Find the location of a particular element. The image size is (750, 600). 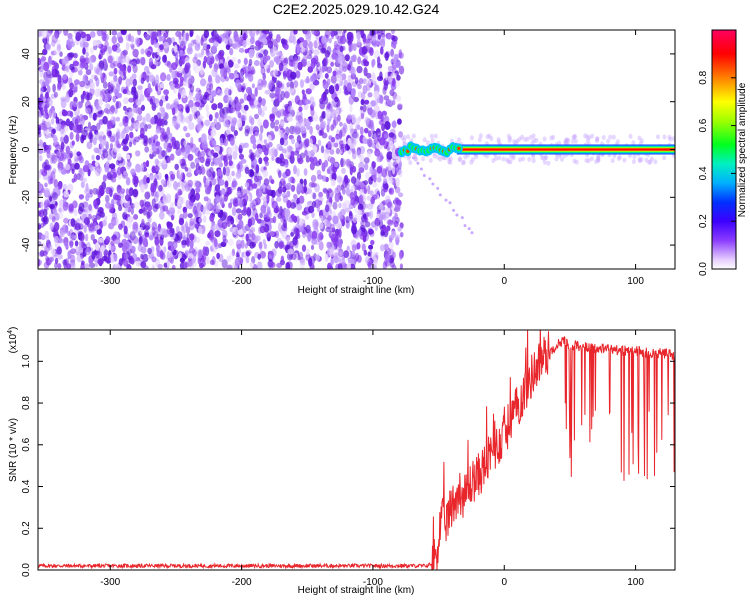

heatmap-x-tick-label: 100 is located at coordinates (635, 281).